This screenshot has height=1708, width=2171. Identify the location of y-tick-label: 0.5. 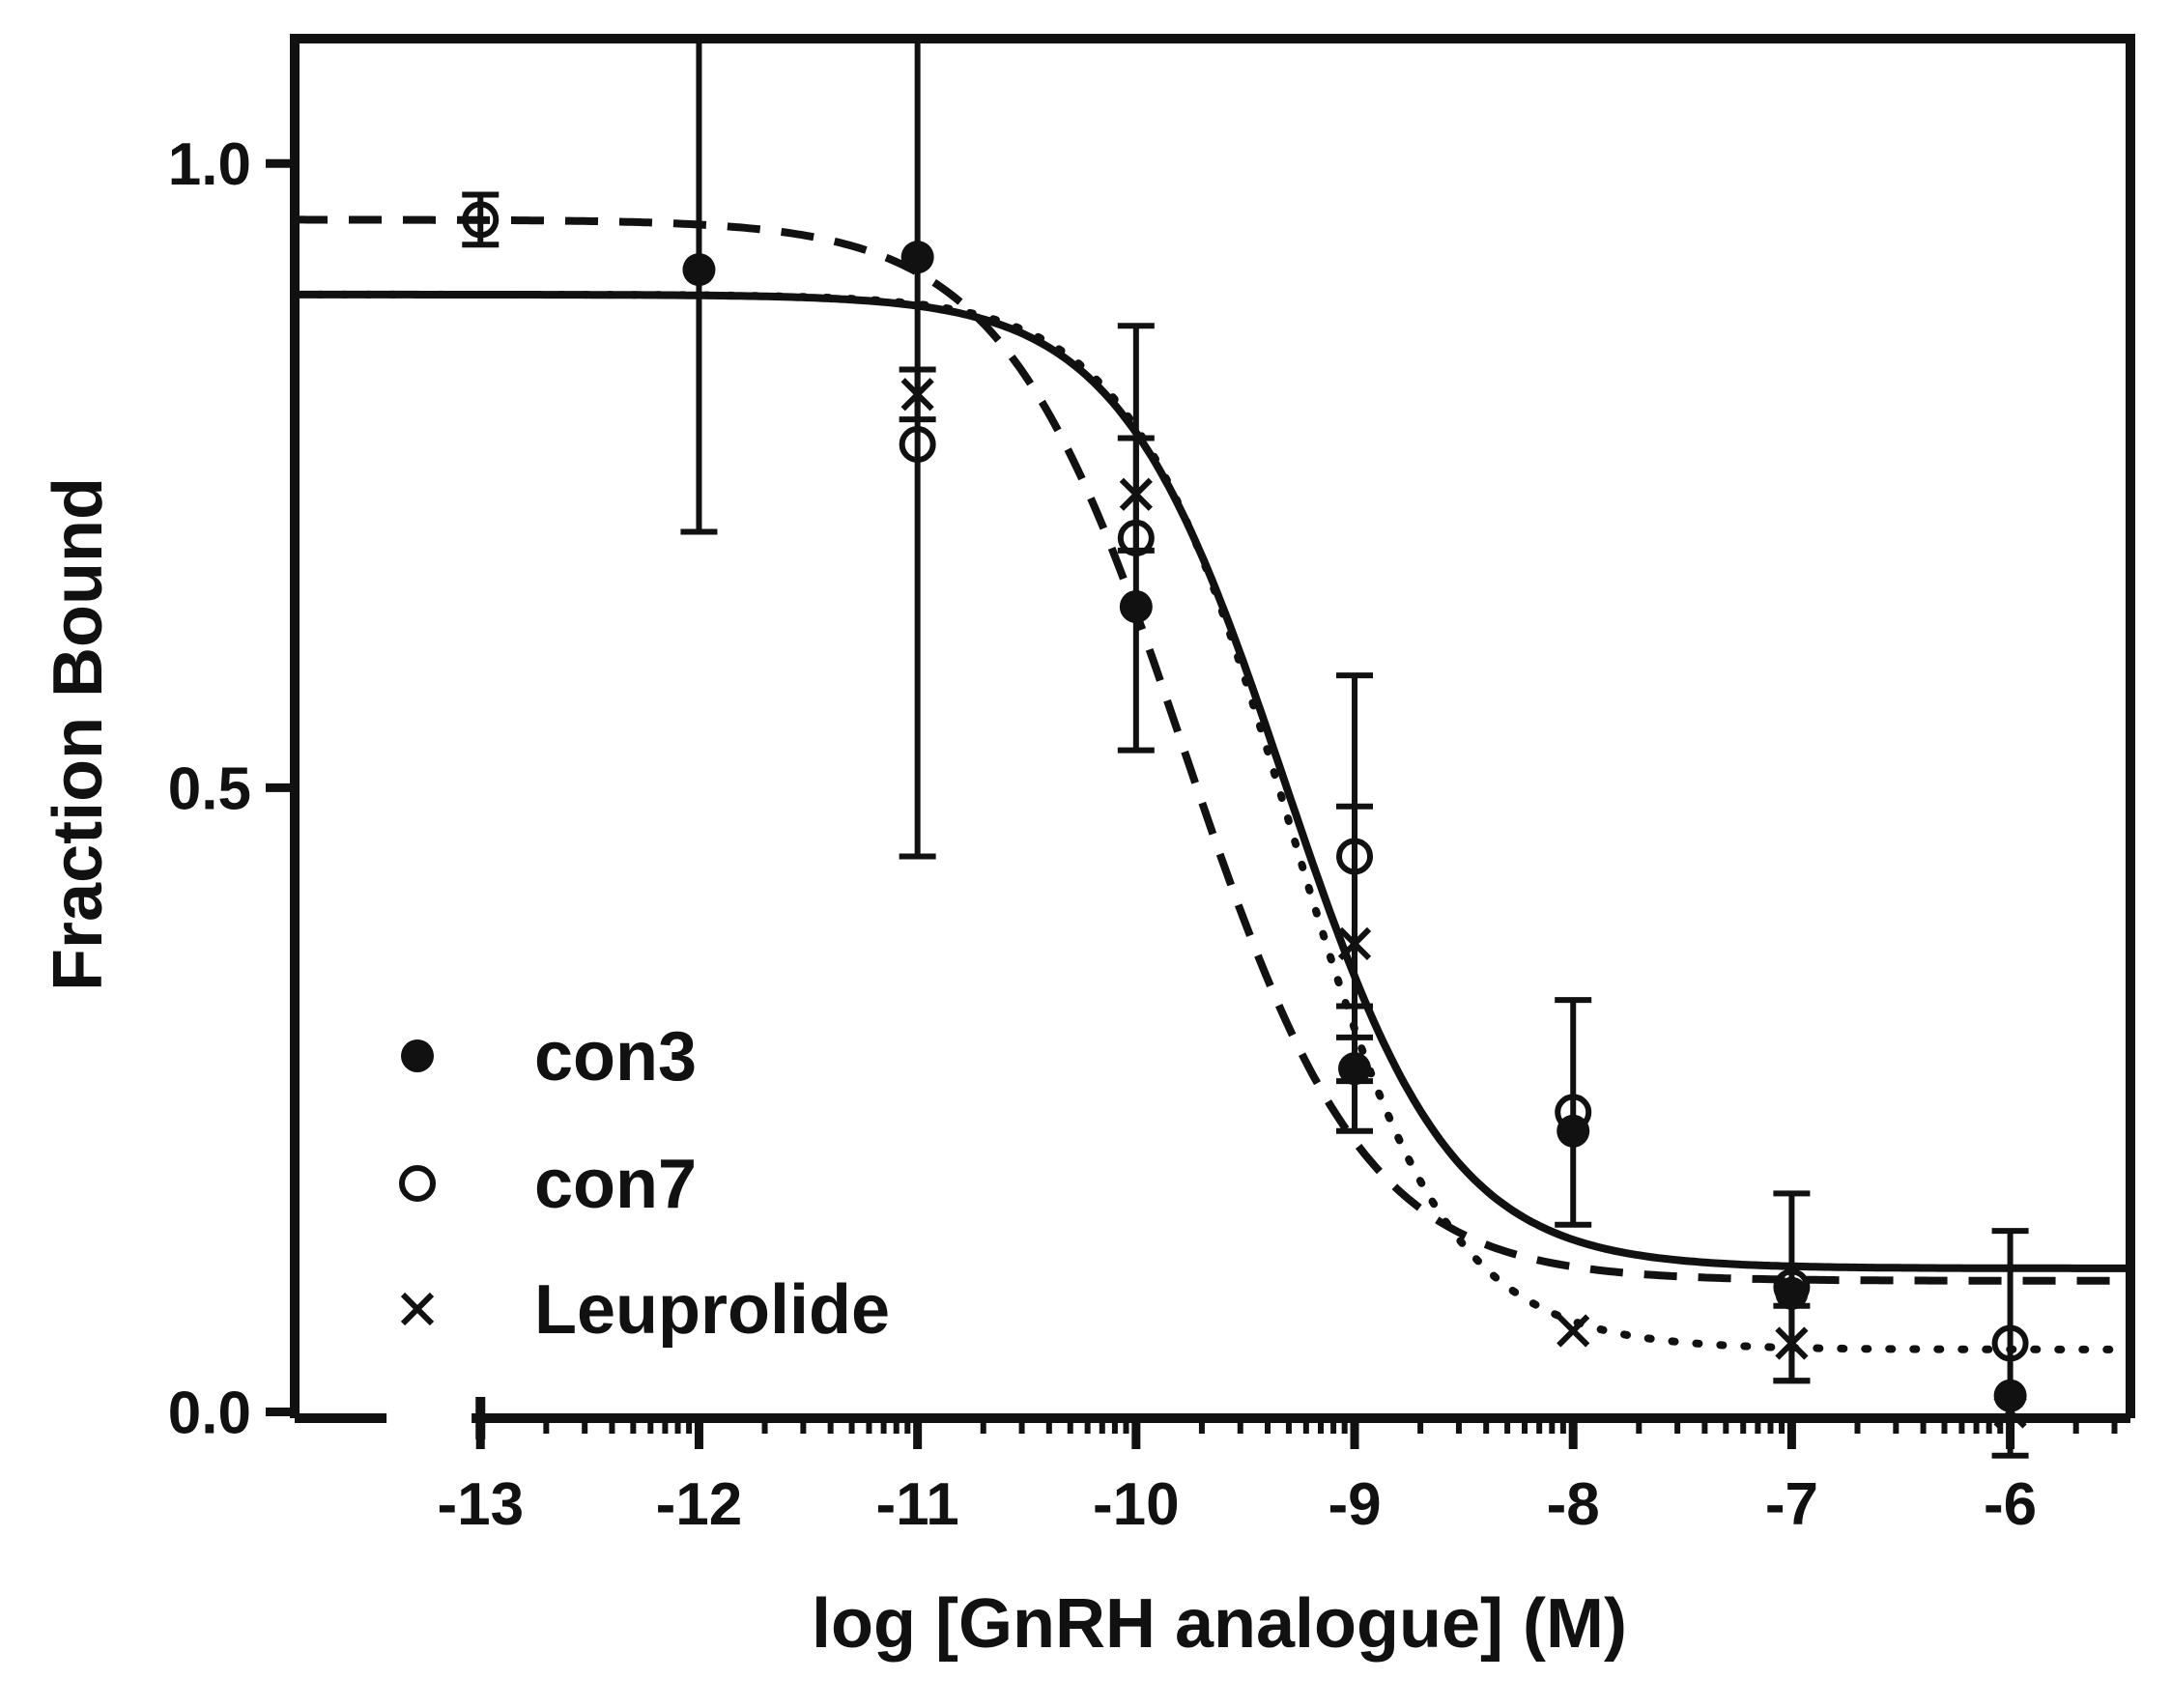
(209, 788).